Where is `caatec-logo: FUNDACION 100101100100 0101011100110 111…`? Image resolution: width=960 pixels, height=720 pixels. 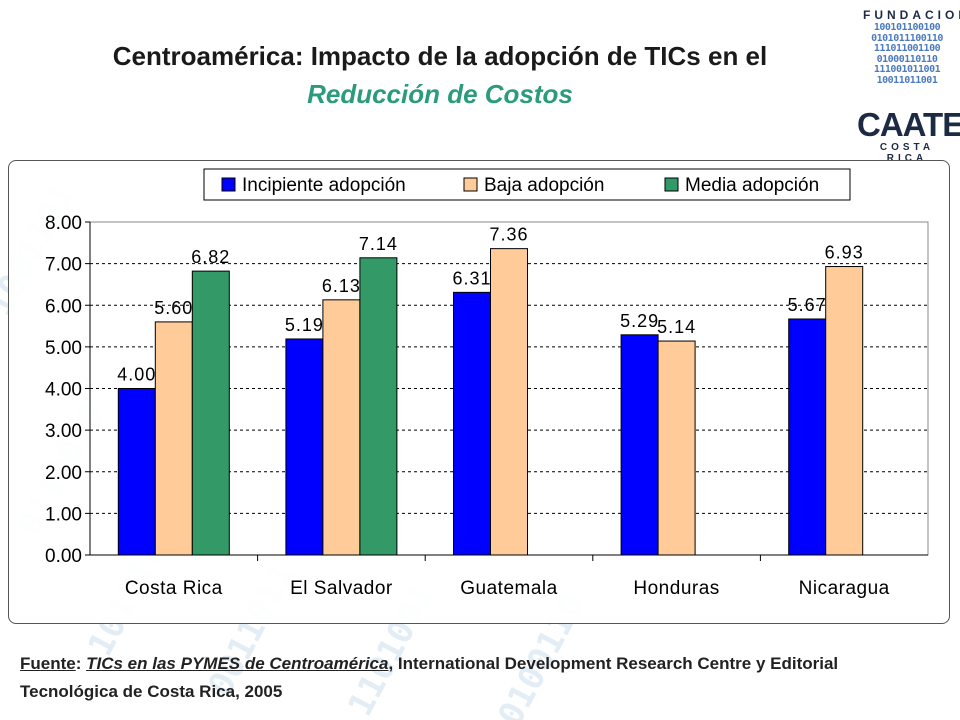 caatec-logo: FUNDACION 100101100100 0101011100110 111… is located at coordinates (908, 86).